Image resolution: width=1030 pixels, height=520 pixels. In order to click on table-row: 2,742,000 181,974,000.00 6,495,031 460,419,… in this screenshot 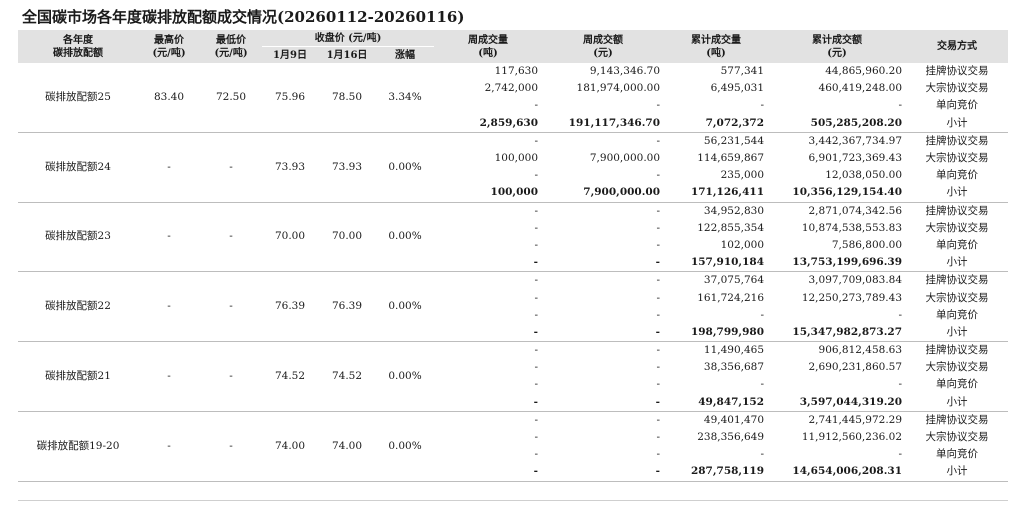, I will do `click(513, 88)`.